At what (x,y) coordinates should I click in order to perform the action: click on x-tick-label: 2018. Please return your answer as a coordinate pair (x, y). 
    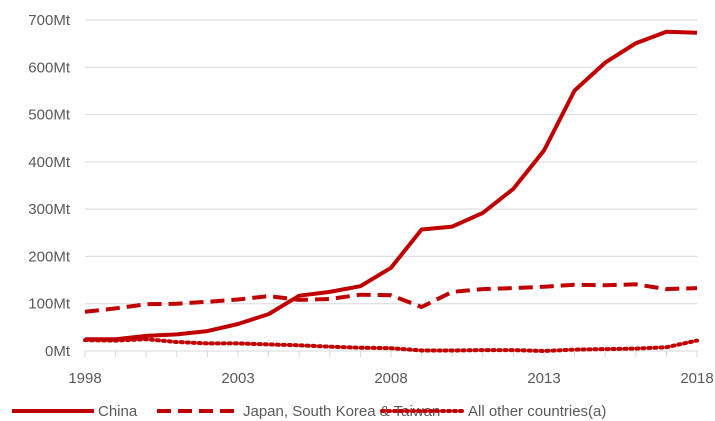
    Looking at the image, I should click on (696, 378).